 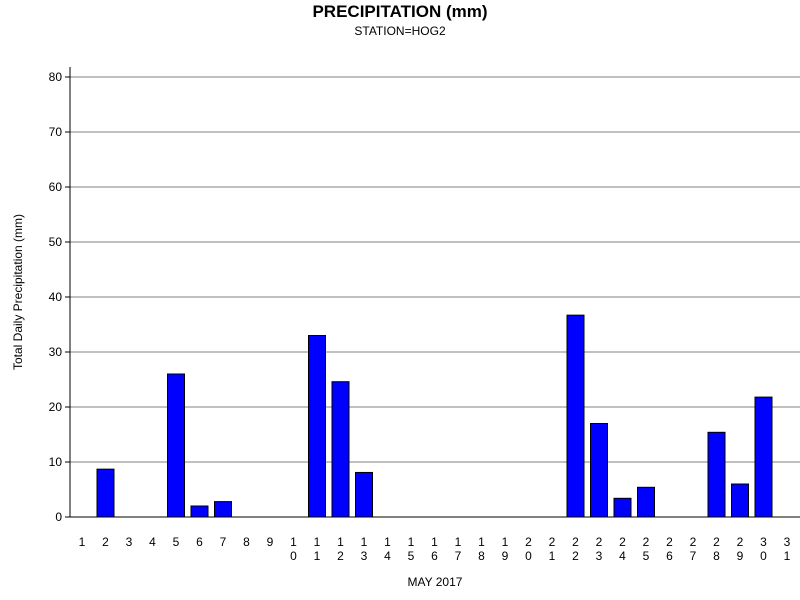 What do you see at coordinates (56, 242) in the screenshot?
I see `y-tick-label: 50` at bounding box center [56, 242].